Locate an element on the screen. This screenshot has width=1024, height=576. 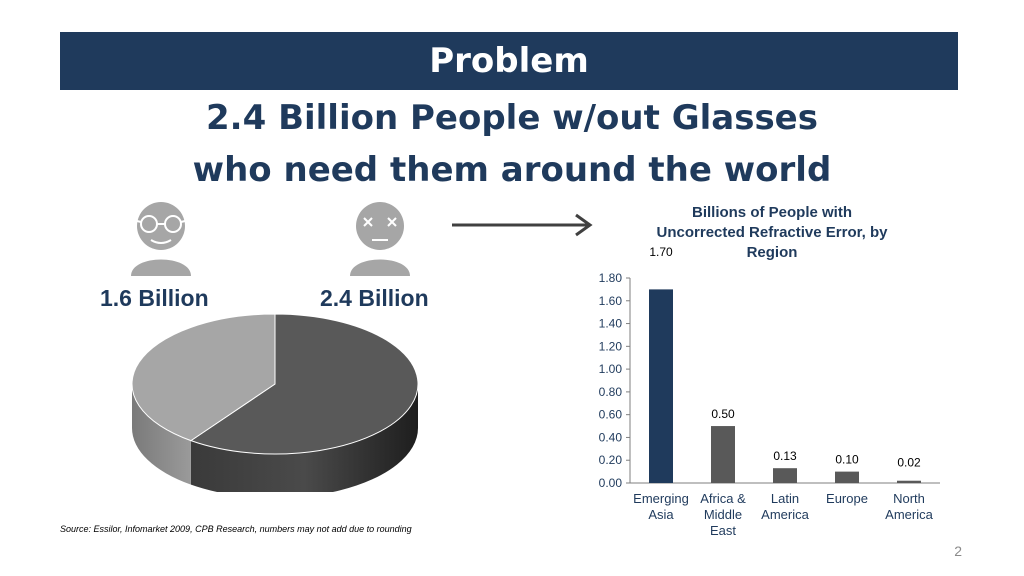
pie-chart is located at coordinates (275, 402).